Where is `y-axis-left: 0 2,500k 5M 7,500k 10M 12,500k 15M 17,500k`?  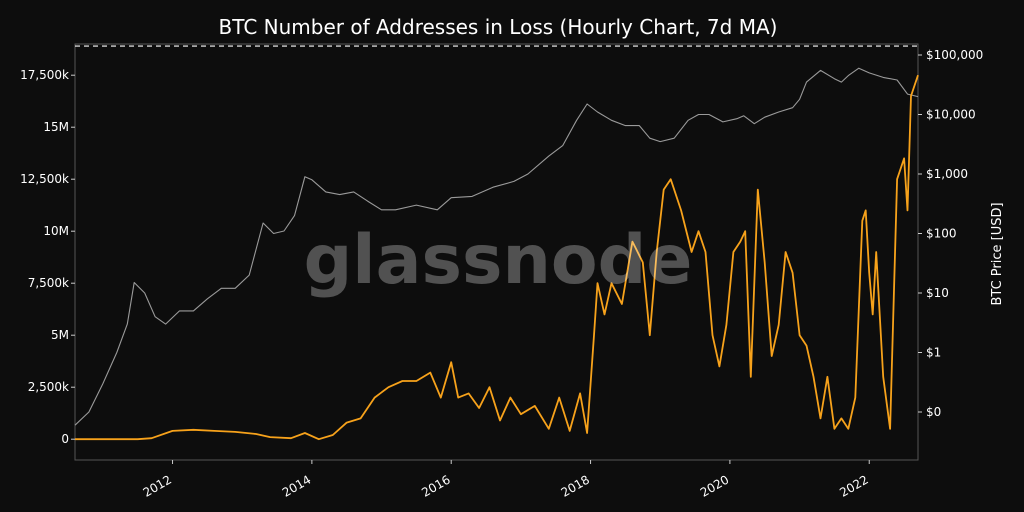 y-axis-left: 0 2,500k 5M 7,500k 10M 12,500k 15M 17,500k is located at coordinates (47, 257).